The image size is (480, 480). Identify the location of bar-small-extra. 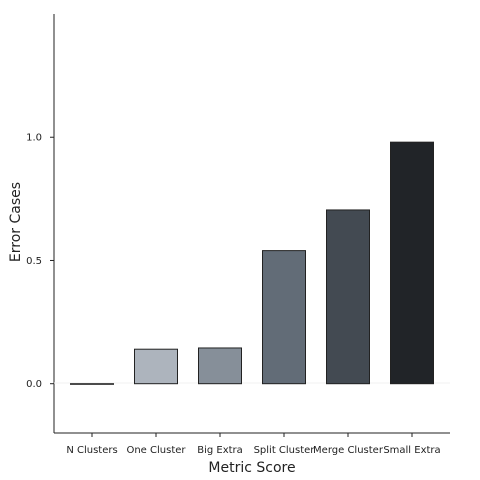
(412, 263).